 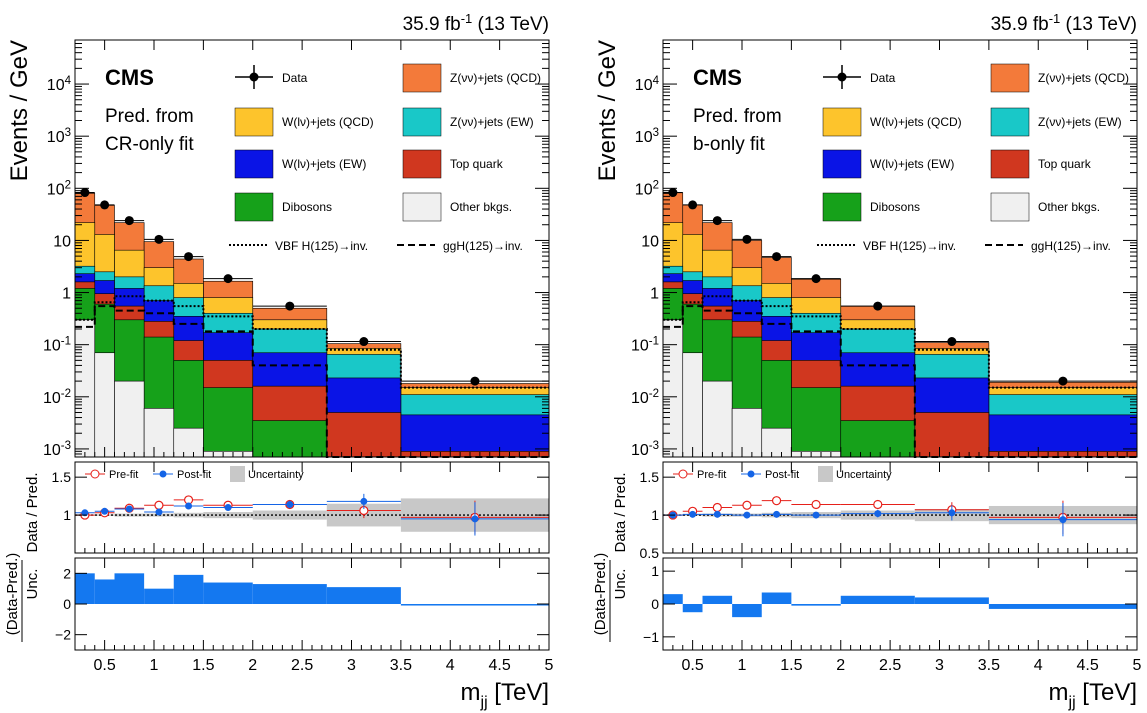 I want to click on lumi-label: 35.9 fb-1 (13 TeV), so click(x=1064, y=23).